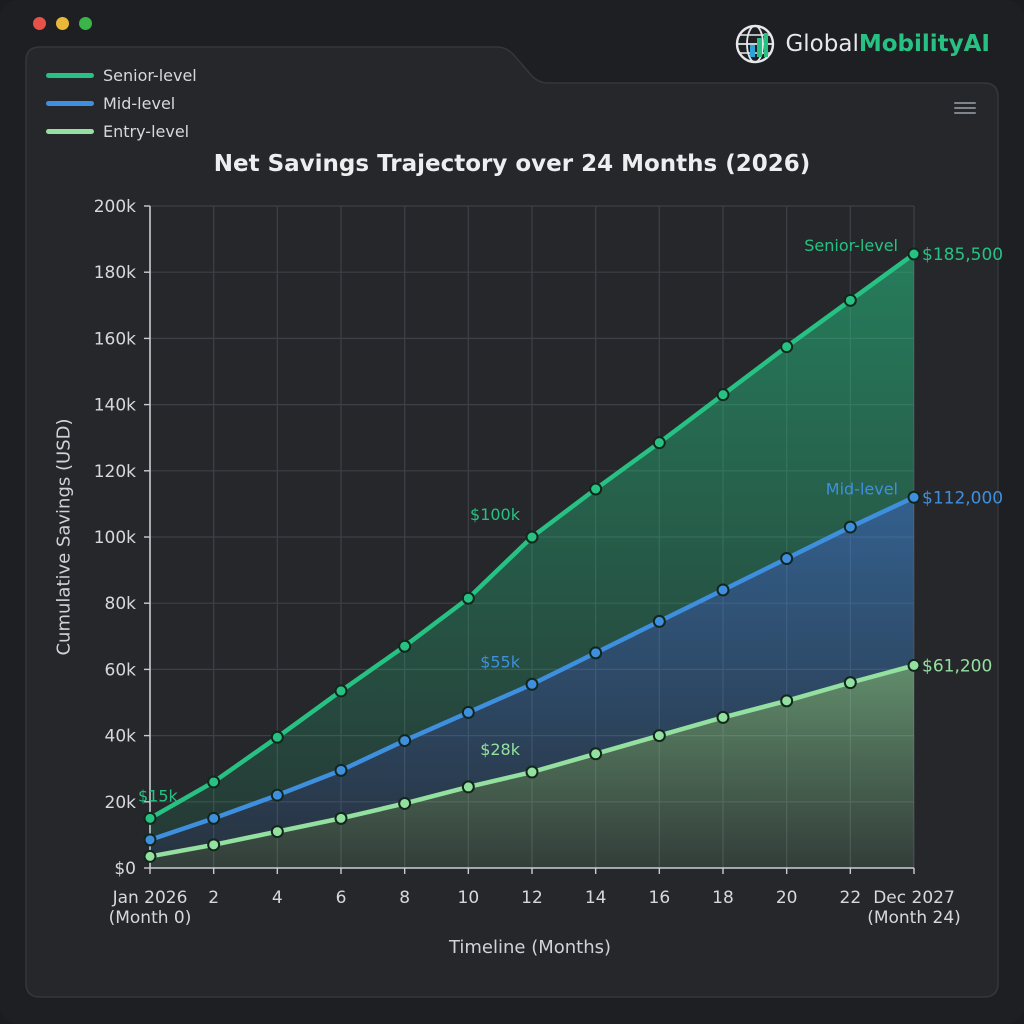 Image resolution: width=1024 pixels, height=1024 pixels. I want to click on x-axis-label: Timeline (Months), so click(530, 947).